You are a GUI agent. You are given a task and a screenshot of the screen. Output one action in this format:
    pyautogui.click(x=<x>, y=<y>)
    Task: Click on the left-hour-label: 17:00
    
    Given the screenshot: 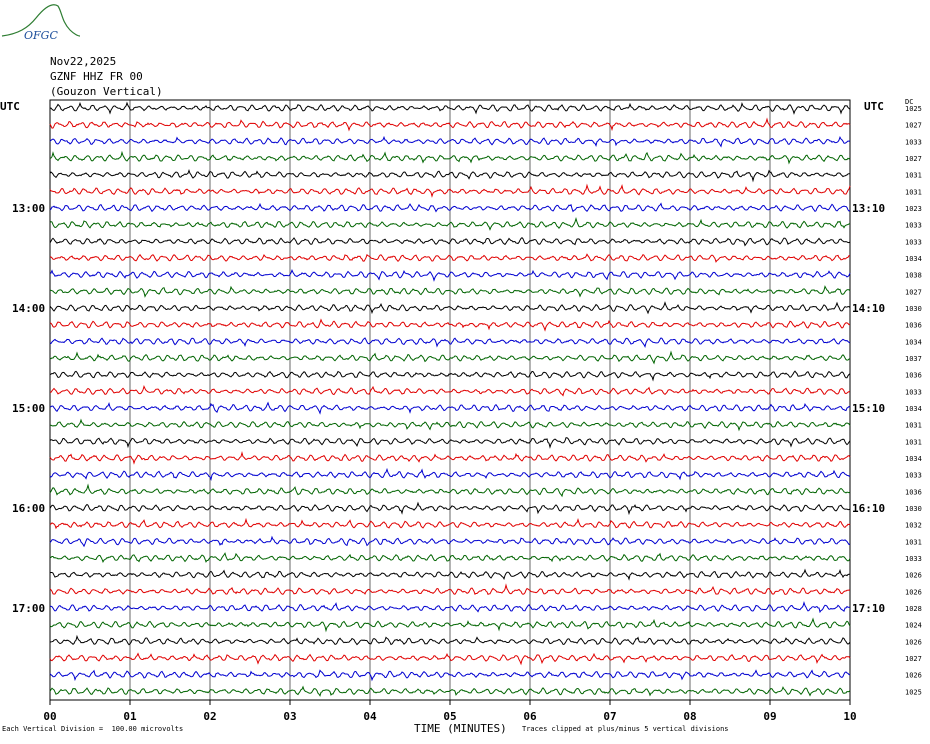 What is the action you would take?
    pyautogui.click(x=28, y=608)
    